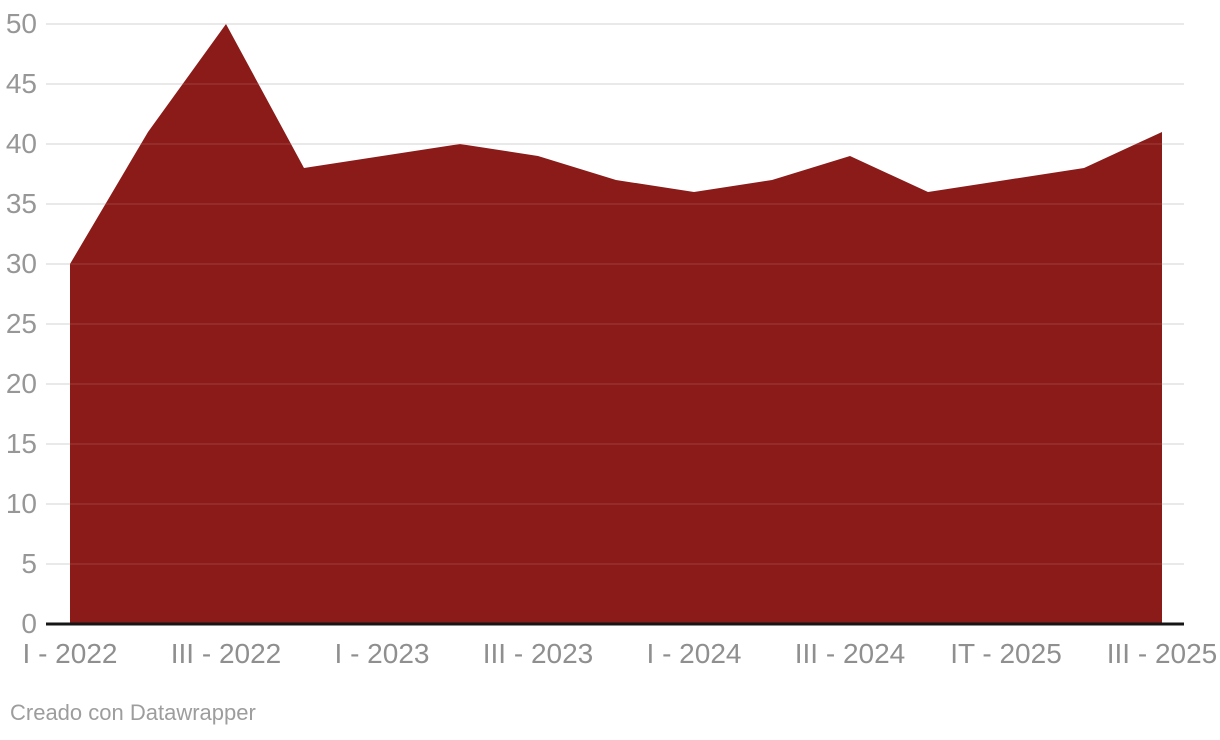 This screenshot has height=740, width=1220. What do you see at coordinates (21, 143) in the screenshot?
I see `y-tick-label: 40` at bounding box center [21, 143].